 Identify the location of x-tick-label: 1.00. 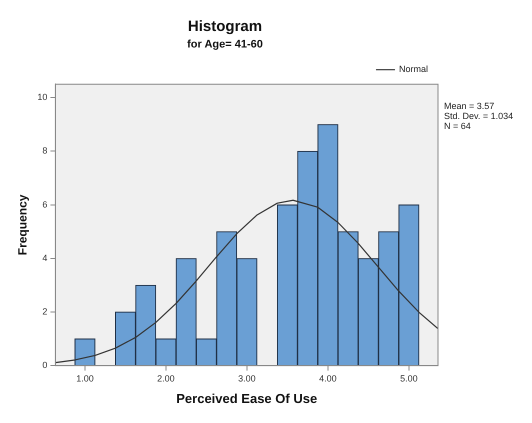
(85, 378).